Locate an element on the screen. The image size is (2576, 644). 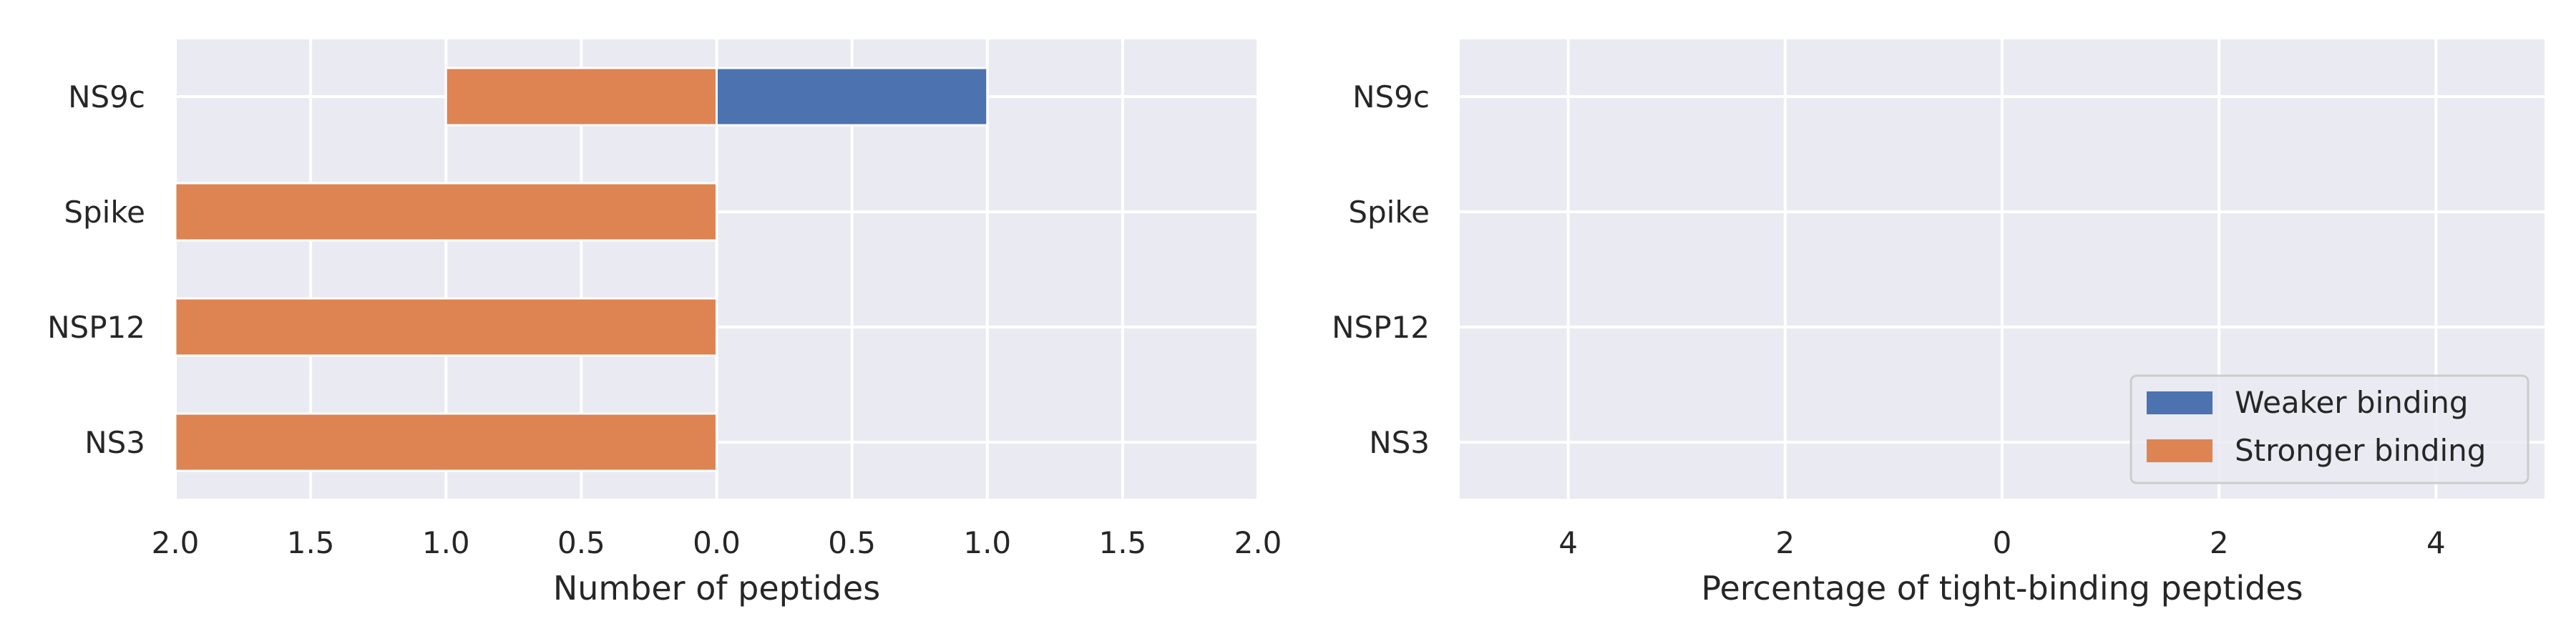
x-tick-label: 0.0 is located at coordinates (717, 542).